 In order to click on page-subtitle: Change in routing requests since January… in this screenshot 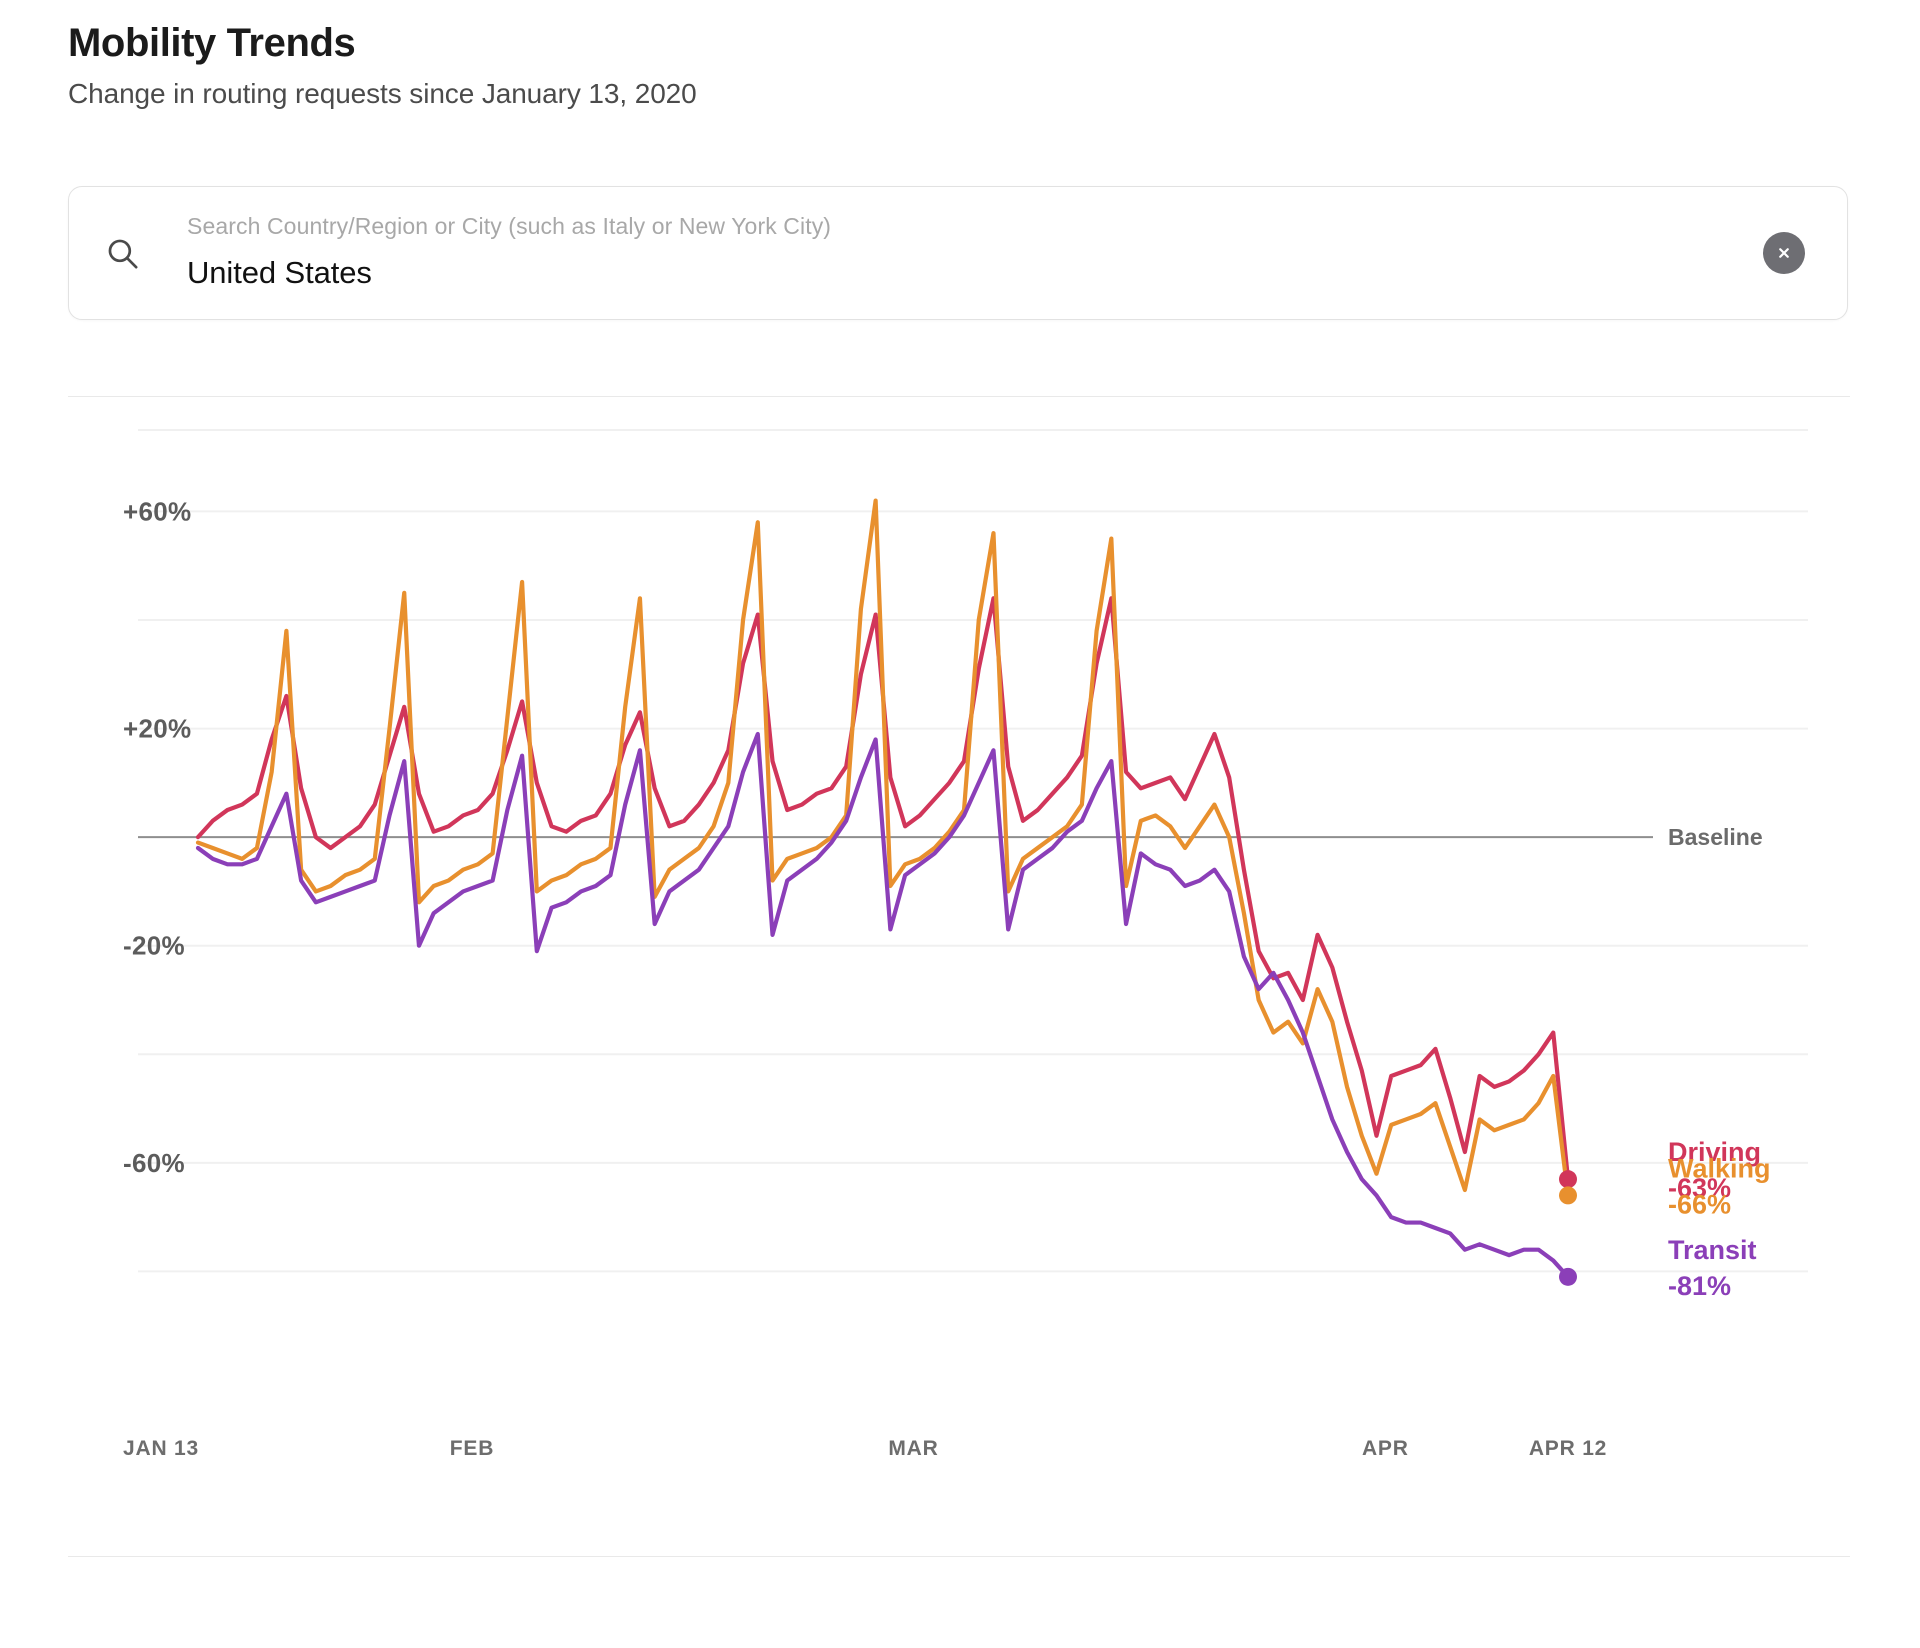, I will do `click(382, 93)`.